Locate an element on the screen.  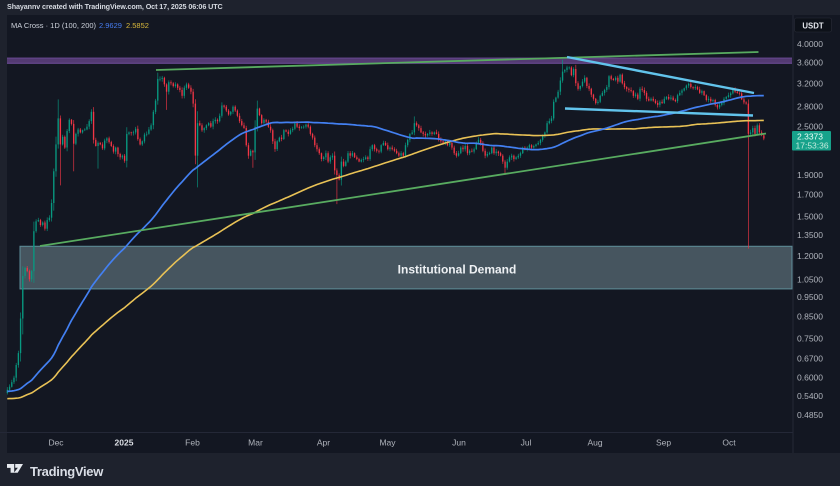
svg-text: 0.9500 is located at coordinates (810, 297).